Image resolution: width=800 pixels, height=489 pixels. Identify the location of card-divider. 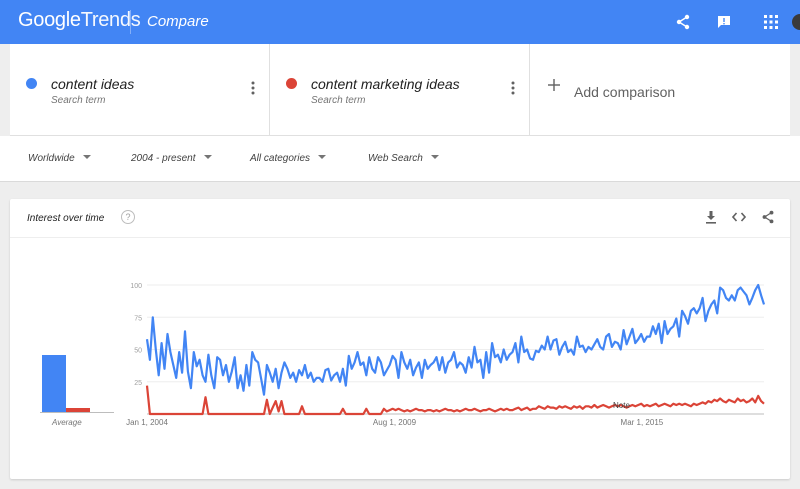
(400, 237).